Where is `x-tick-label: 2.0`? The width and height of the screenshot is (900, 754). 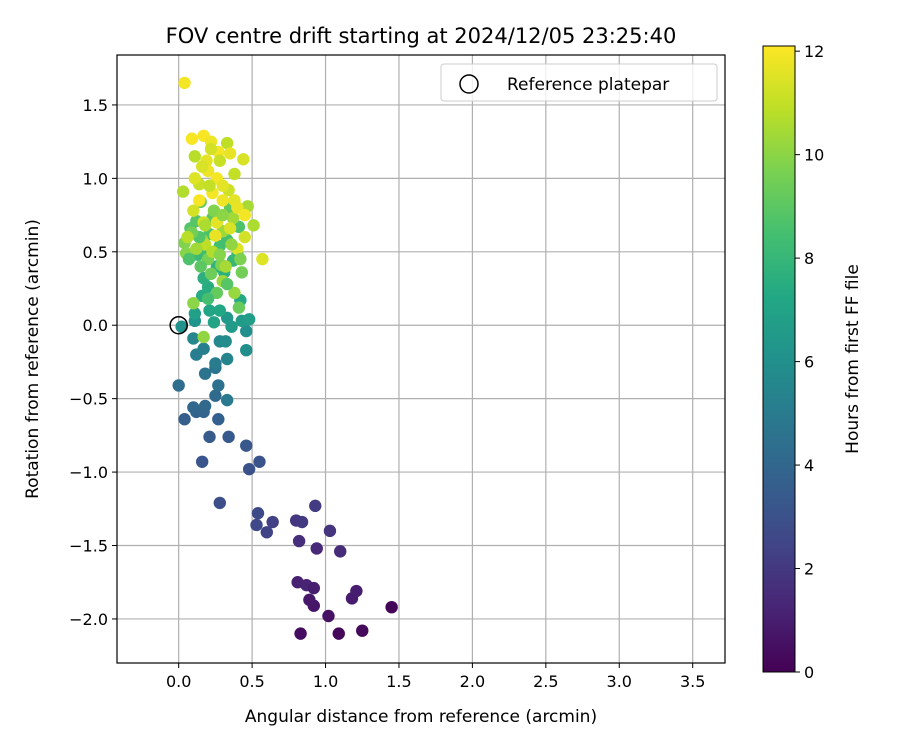 x-tick-label: 2.0 is located at coordinates (472, 681).